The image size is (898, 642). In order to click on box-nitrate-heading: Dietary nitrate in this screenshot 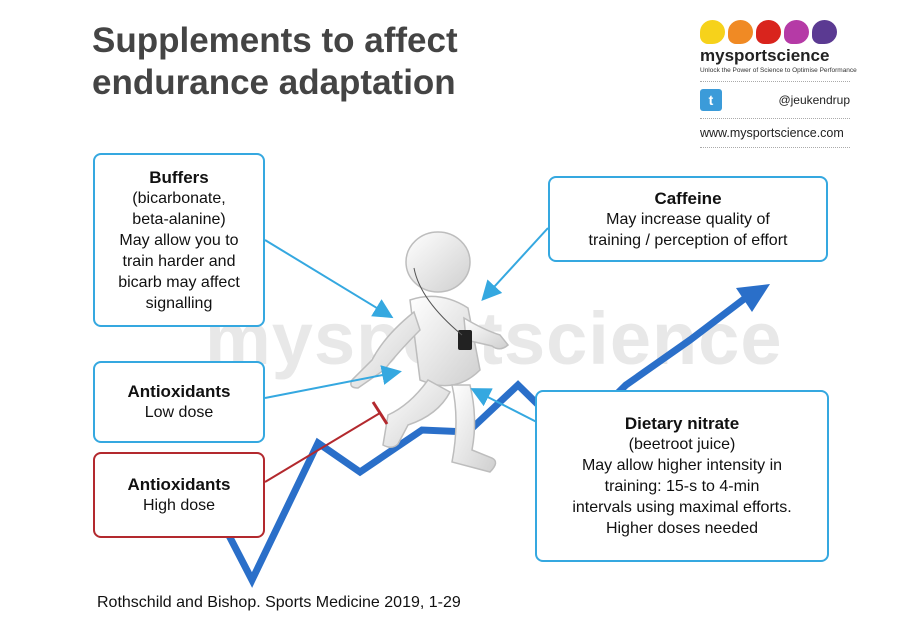, I will do `click(682, 423)`.